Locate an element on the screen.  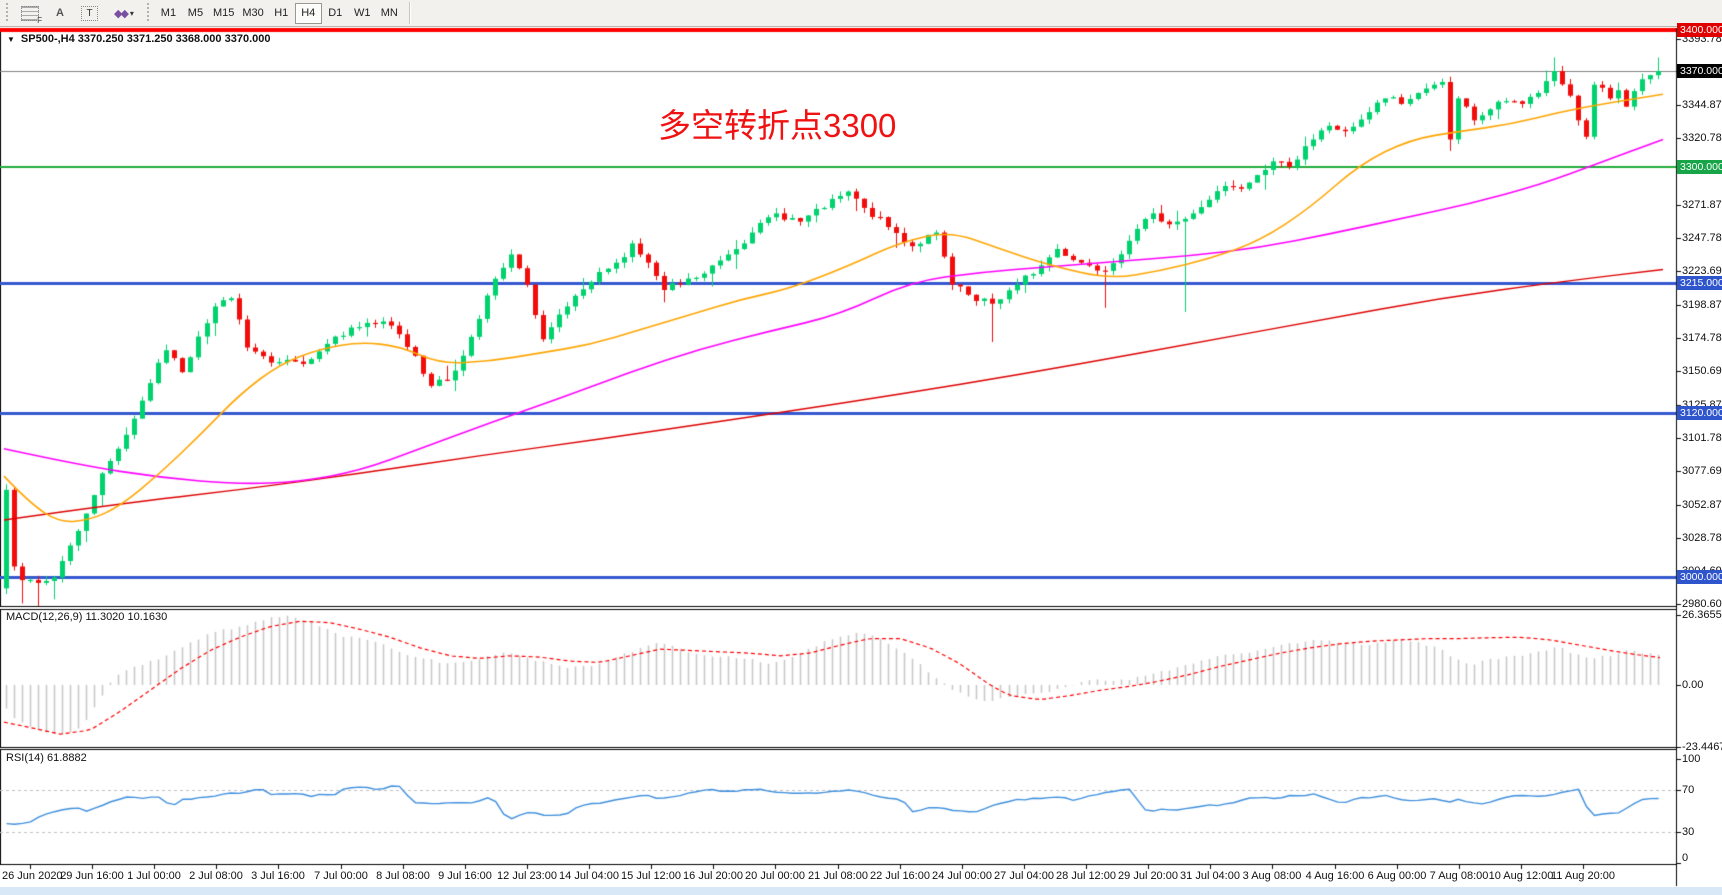
letter-t-icon: T is located at coordinates (89, 13).